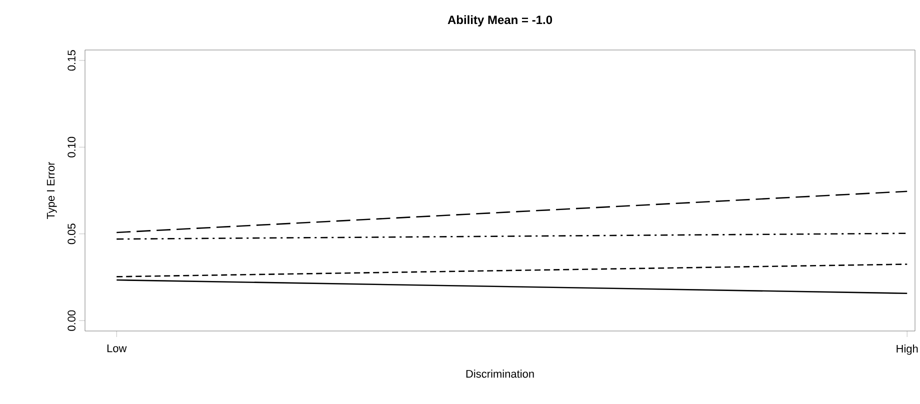 This screenshot has width=920, height=404. What do you see at coordinates (907, 349) in the screenshot?
I see `x-tick-label: High` at bounding box center [907, 349].